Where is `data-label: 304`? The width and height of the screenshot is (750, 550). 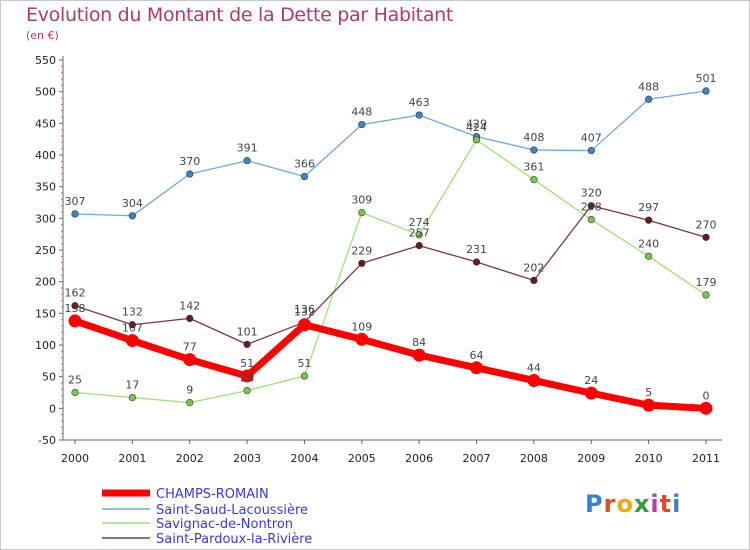 data-label: 304 is located at coordinates (132, 203).